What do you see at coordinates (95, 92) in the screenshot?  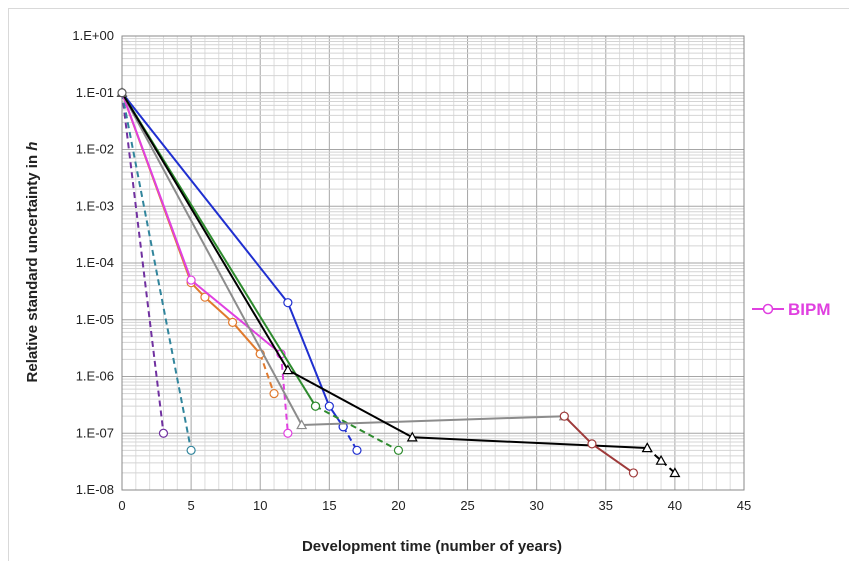 I see `y-tick-label: 1.E-01` at bounding box center [95, 92].